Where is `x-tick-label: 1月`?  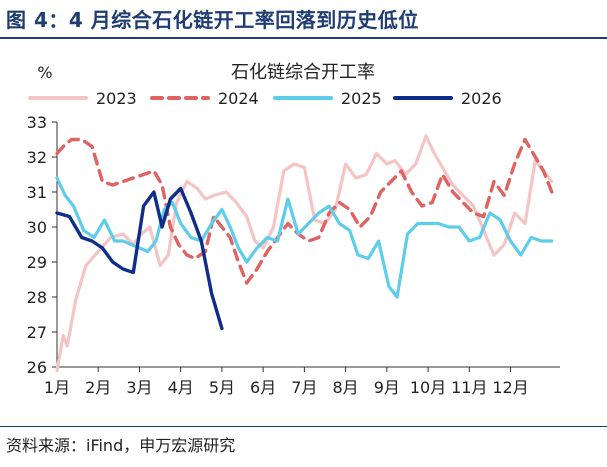 x-tick-label: 1月 is located at coordinates (57, 387).